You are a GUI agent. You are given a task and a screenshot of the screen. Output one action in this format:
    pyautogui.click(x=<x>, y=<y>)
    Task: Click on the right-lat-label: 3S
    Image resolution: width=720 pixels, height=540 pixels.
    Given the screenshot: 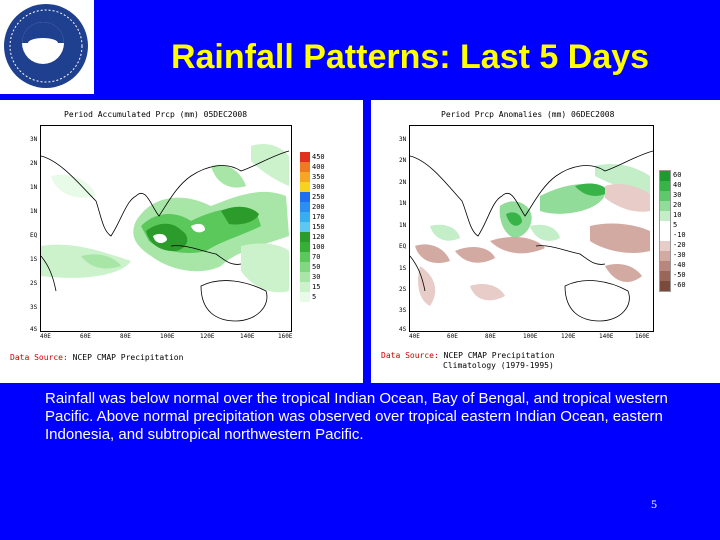 What is the action you would take?
    pyautogui.click(x=403, y=310)
    